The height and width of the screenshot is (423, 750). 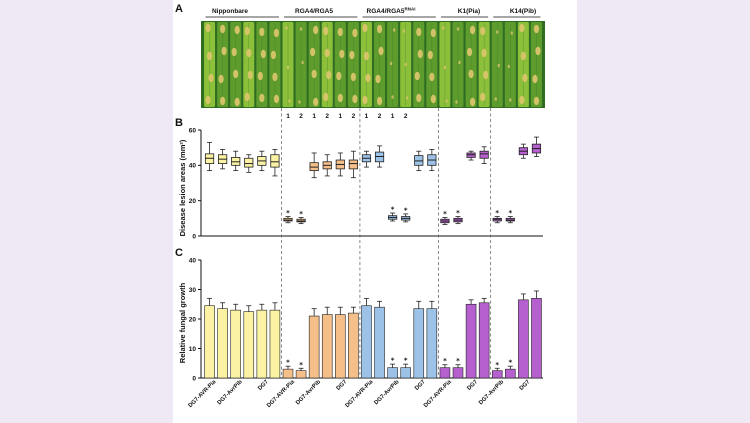 I want to click on y-tick-label-c: 40, so click(x=193, y=260).